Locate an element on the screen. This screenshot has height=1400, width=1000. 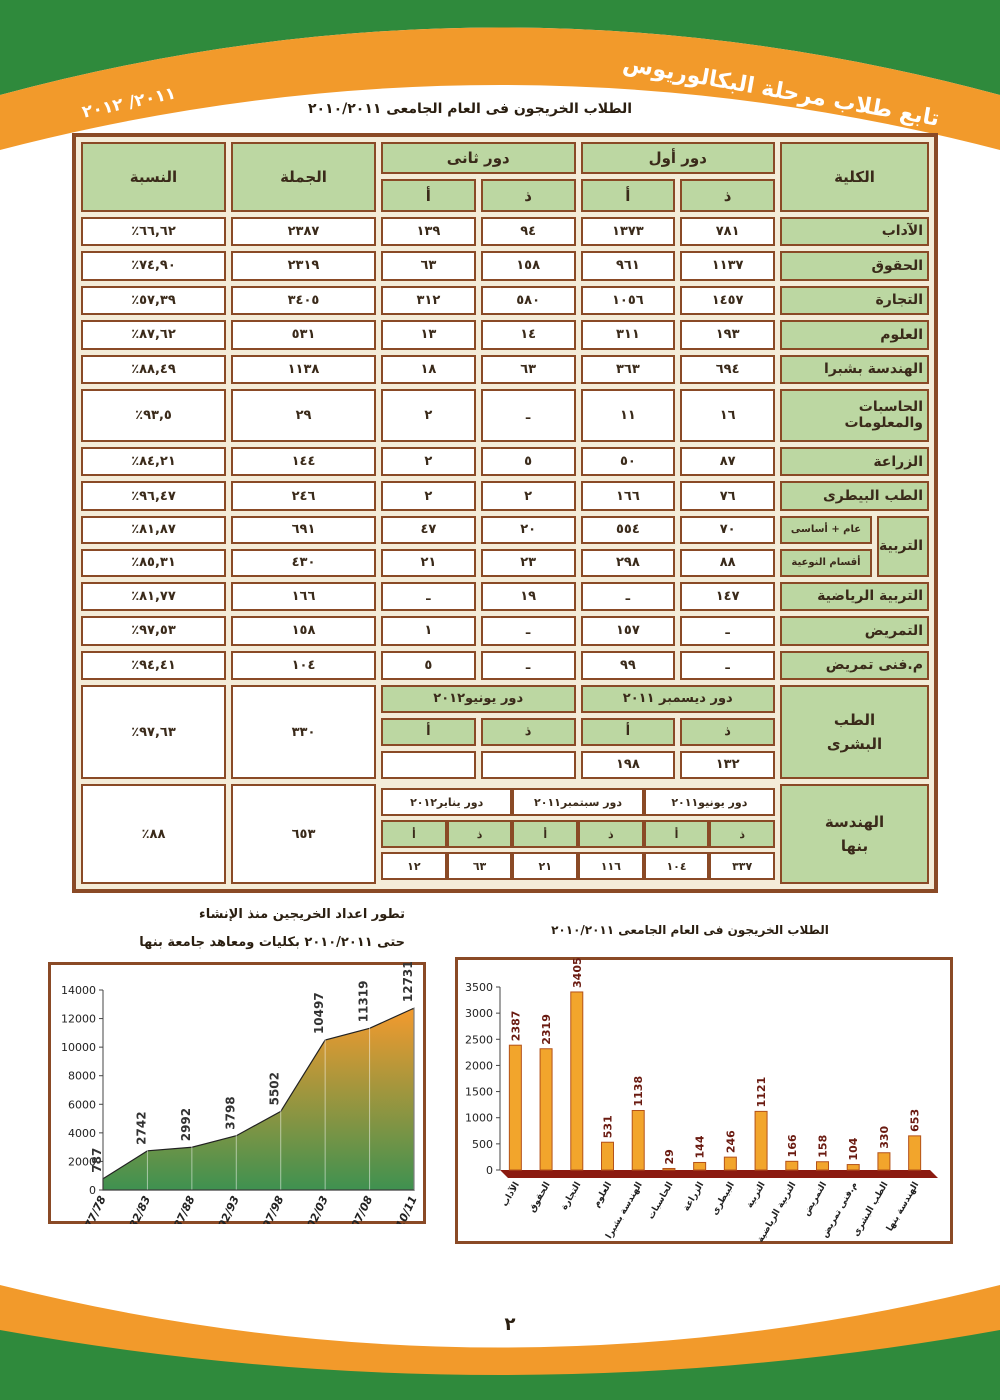
table-row: ١٣٢ ١٩٨ is located at coordinates (505, 764).